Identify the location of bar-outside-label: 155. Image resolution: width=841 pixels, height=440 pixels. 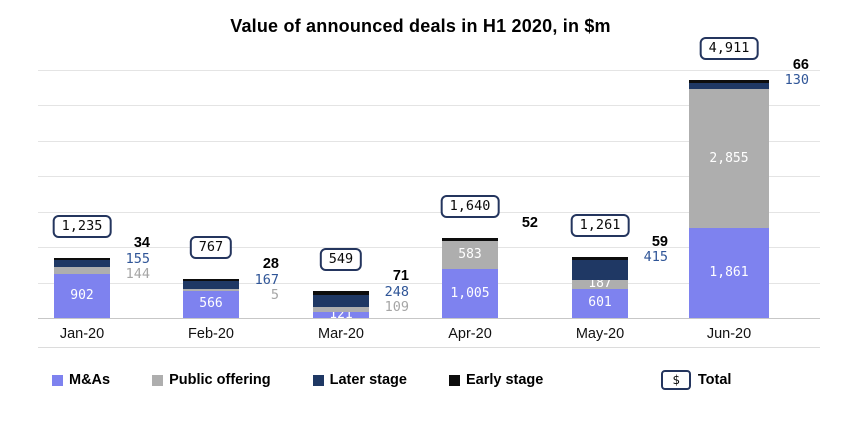
(137, 258).